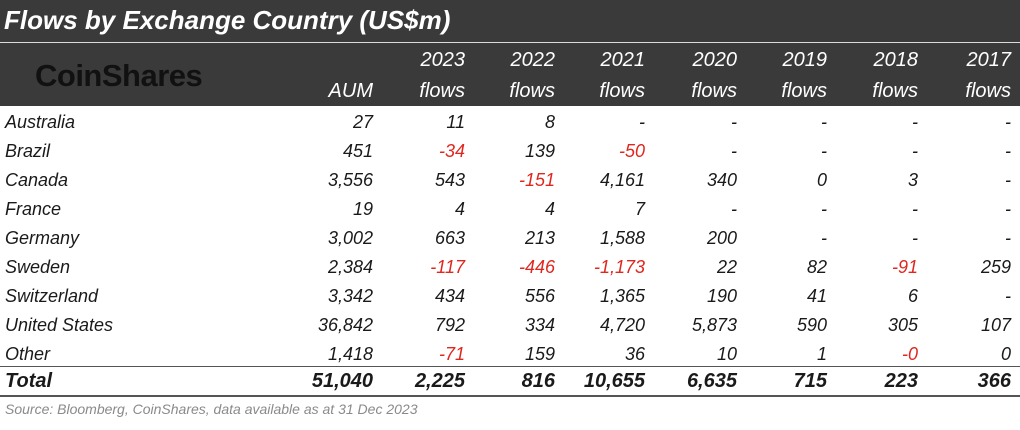  What do you see at coordinates (40, 122) in the screenshot?
I see `row-label: Australia` at bounding box center [40, 122].